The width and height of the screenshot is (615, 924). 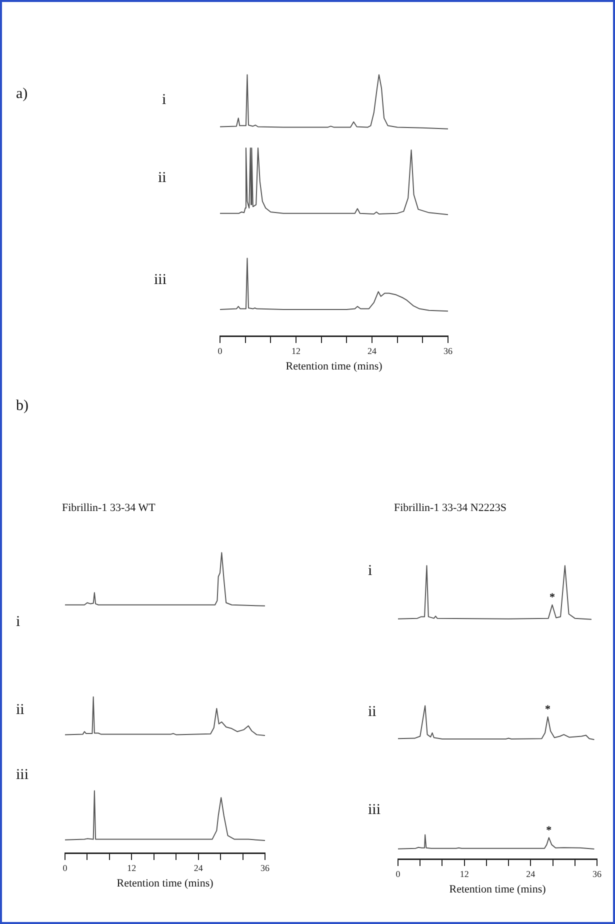 What do you see at coordinates (160, 280) in the screenshot?
I see `text: iii` at bounding box center [160, 280].